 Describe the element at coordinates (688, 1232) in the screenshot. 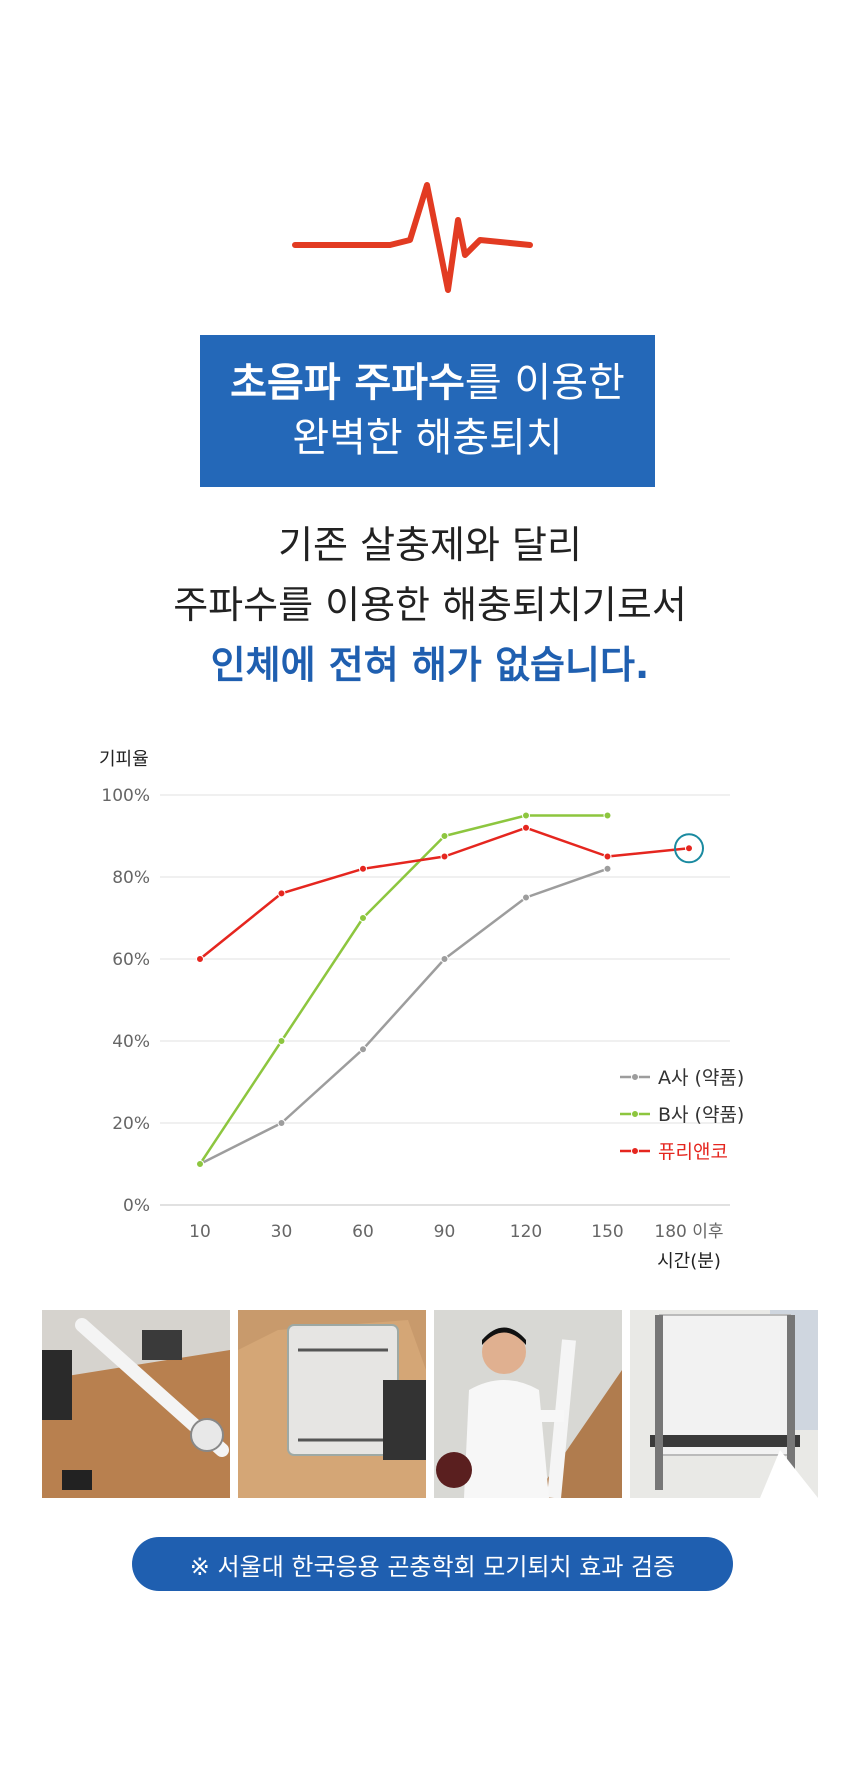

I see `x-tick-label: 180 이후` at that location.